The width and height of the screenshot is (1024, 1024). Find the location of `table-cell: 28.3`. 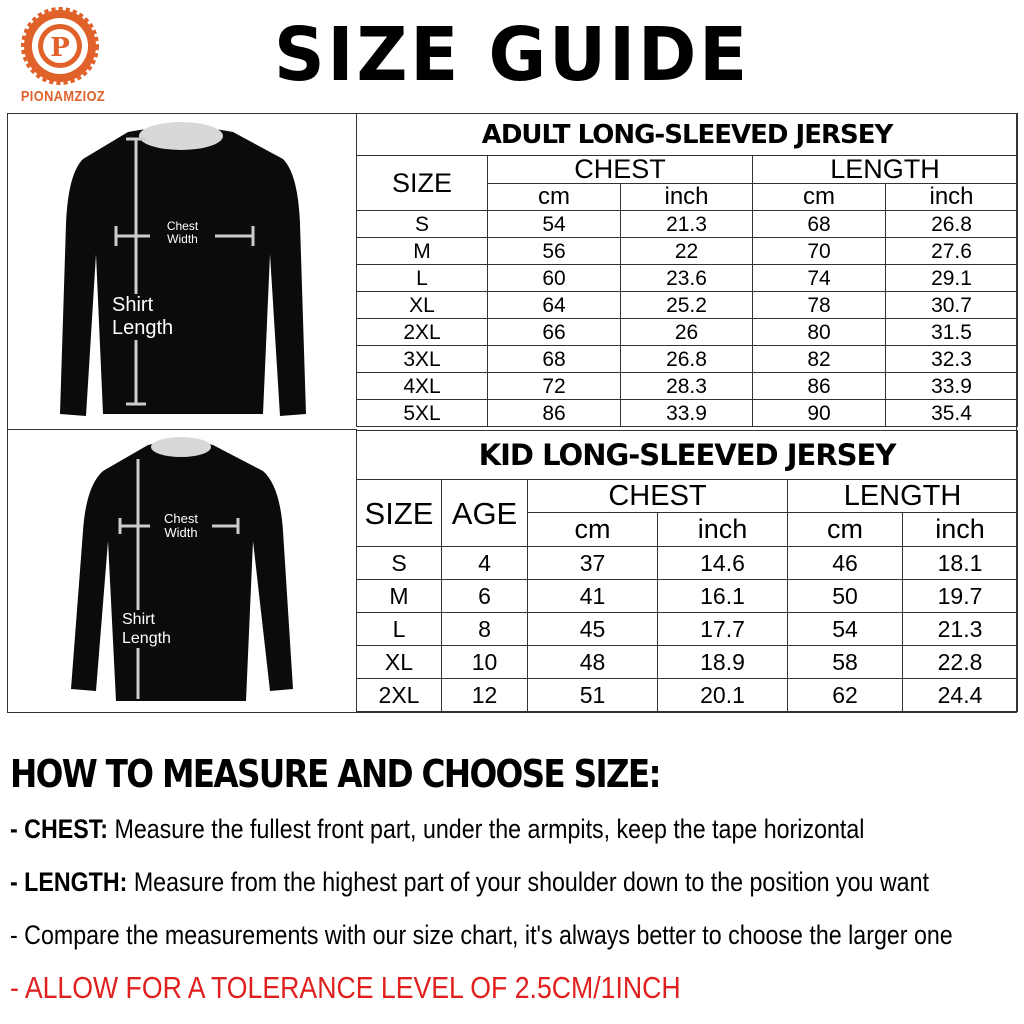

table-cell: 28.3 is located at coordinates (686, 386).